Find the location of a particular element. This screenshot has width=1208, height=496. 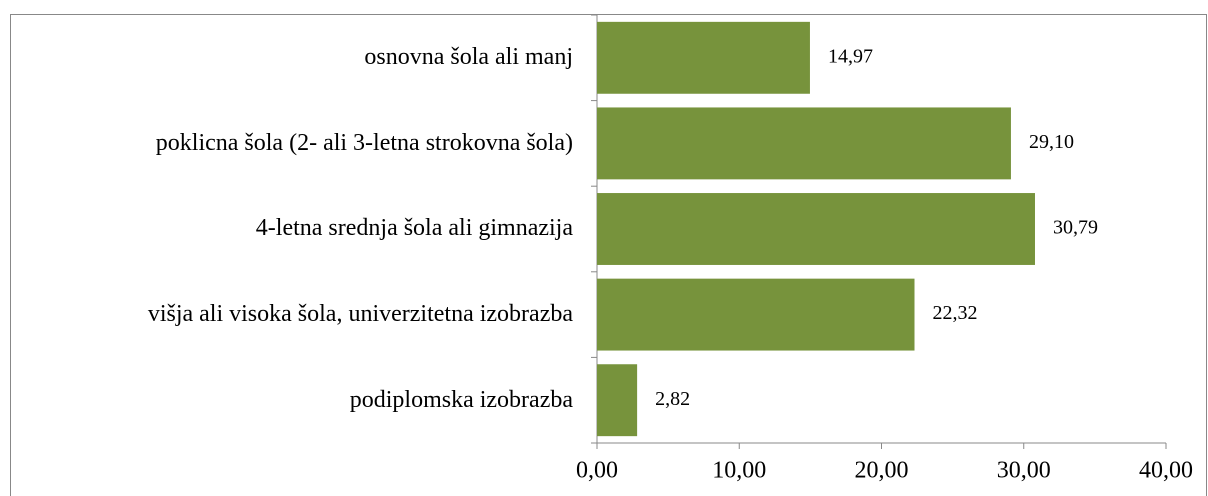

x-tick-label: 10,00 is located at coordinates (739, 471).